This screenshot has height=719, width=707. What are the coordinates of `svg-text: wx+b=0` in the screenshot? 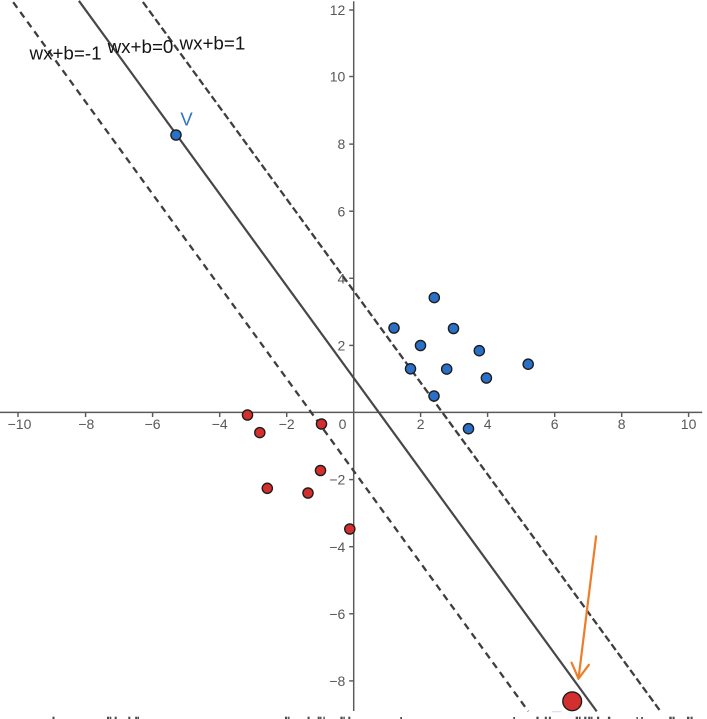 It's located at (140, 46).